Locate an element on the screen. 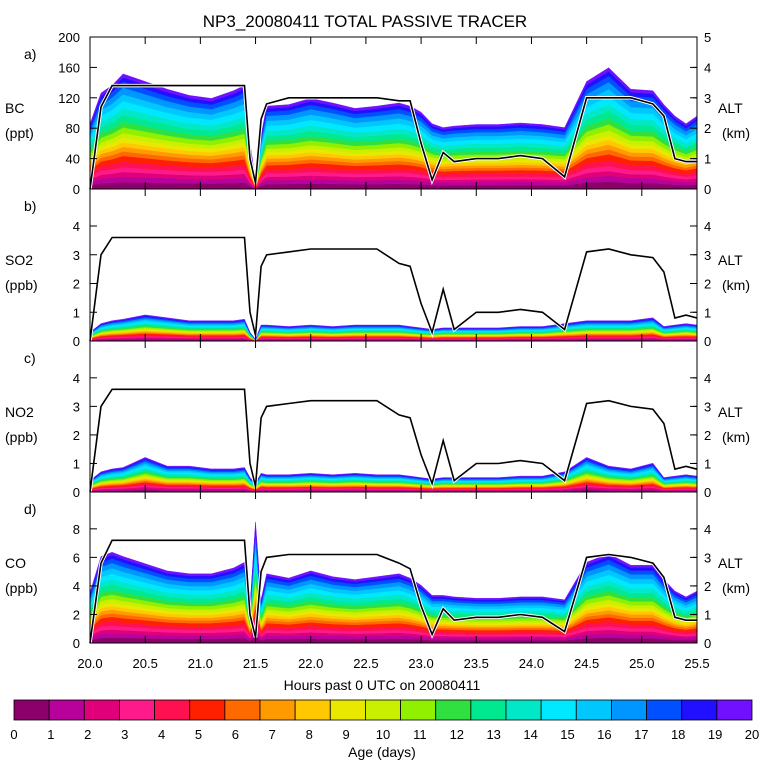 Image resolution: width=768 pixels, height=768 pixels. y-tick-label: 200 is located at coordinates (69, 37).